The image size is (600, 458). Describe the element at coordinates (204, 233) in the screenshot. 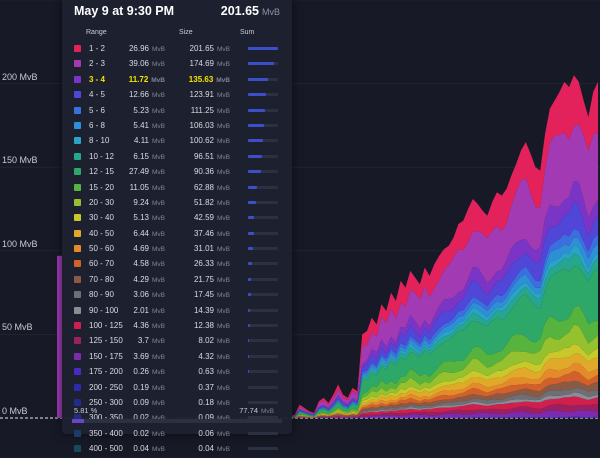

I see `row-sum-value: 37.46` at that location.